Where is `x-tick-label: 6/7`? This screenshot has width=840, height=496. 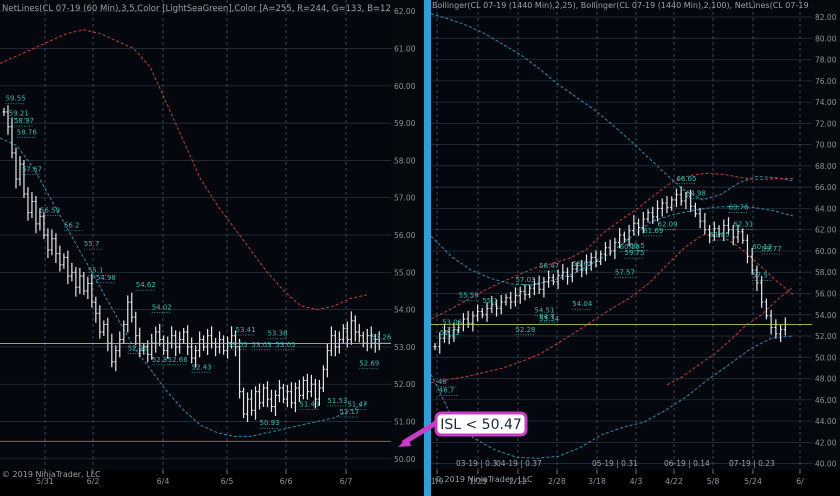 x-tick-label: 6/7 is located at coordinates (346, 481).